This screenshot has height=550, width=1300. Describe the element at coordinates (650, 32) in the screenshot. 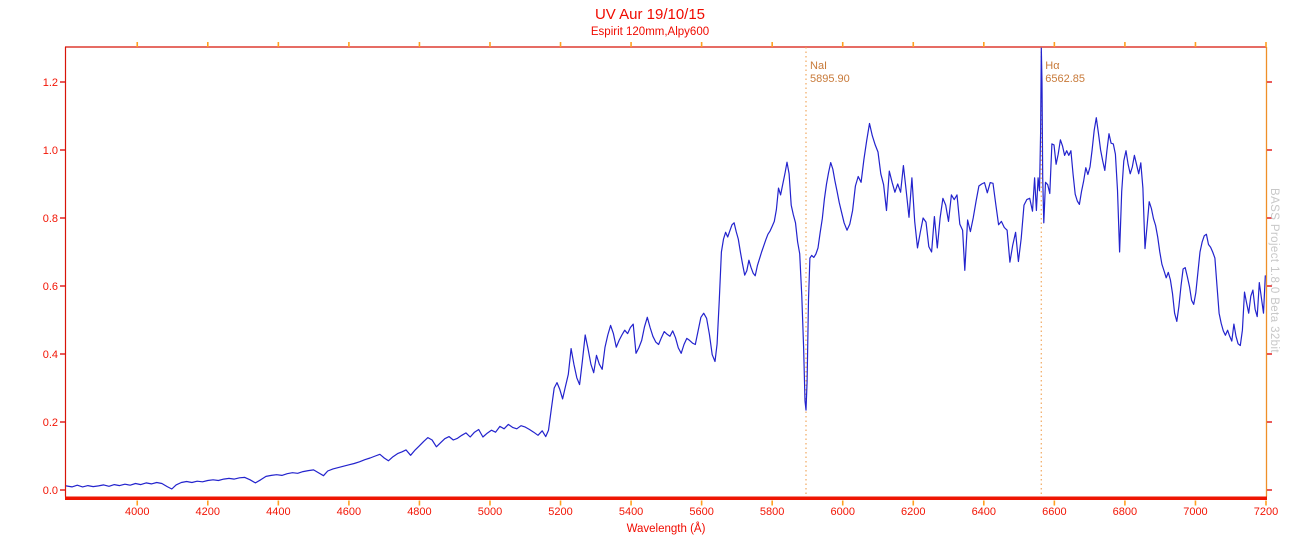

I see `chart-subtitle: Espirit 120mm,Alpy600` at that location.